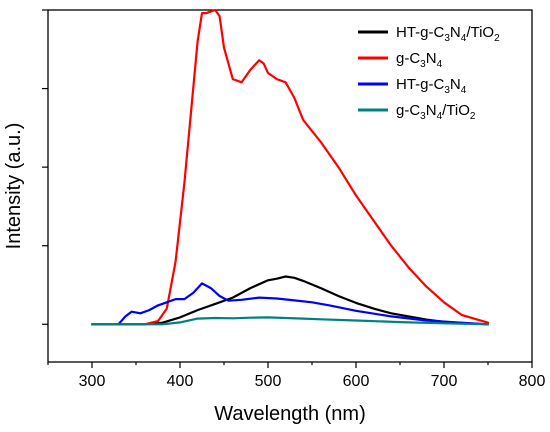  I want to click on x-tick-label: 800, so click(532, 381).